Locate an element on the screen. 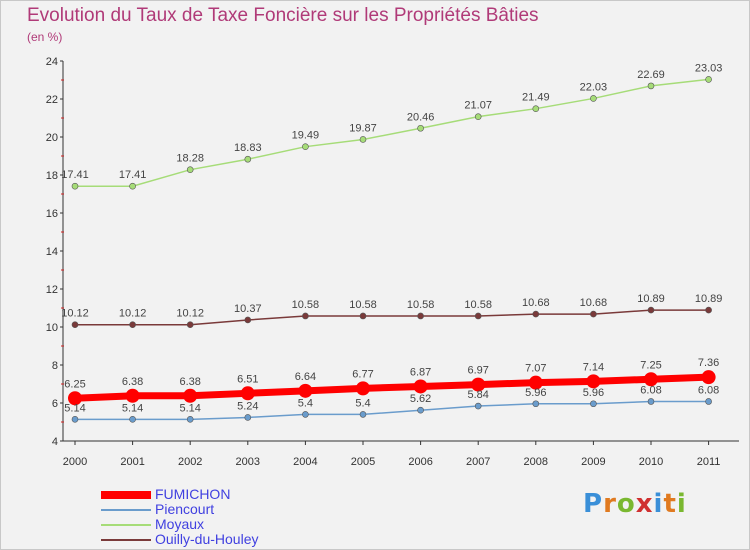 The width and height of the screenshot is (750, 550). proxiti-logo: Proxiti is located at coordinates (635, 504).